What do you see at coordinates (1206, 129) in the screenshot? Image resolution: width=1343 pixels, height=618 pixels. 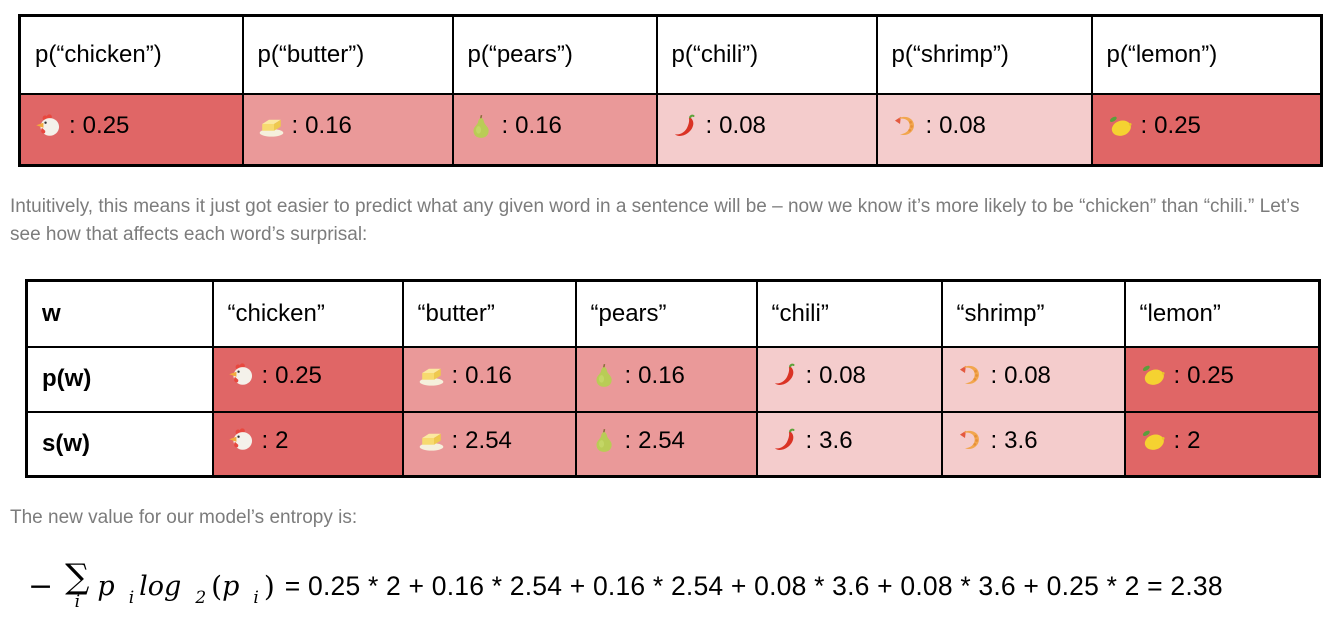 I see `cell-lemon-probability: :0.25` at bounding box center [1206, 129].